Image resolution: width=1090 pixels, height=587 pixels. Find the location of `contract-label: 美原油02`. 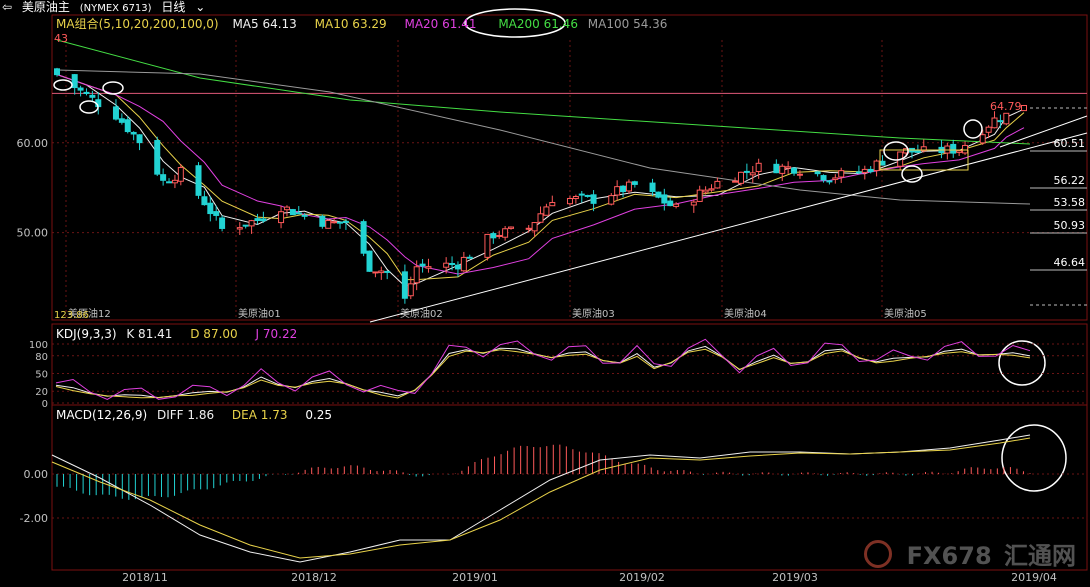

contract-label: 美原油02 is located at coordinates (421, 313).